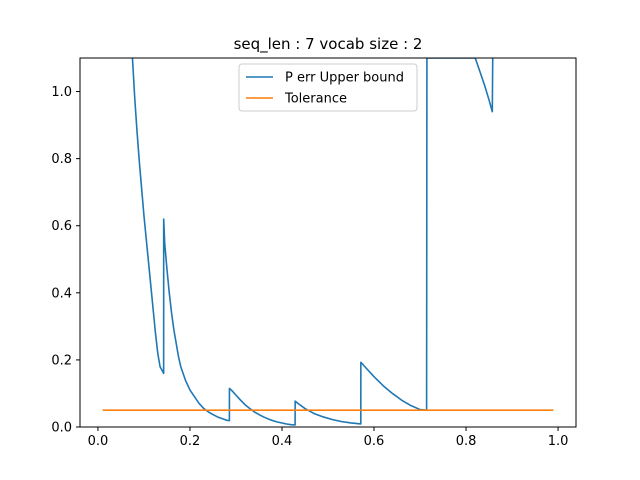  What do you see at coordinates (282, 441) in the screenshot?
I see `x-tick-label: 0.4` at bounding box center [282, 441].